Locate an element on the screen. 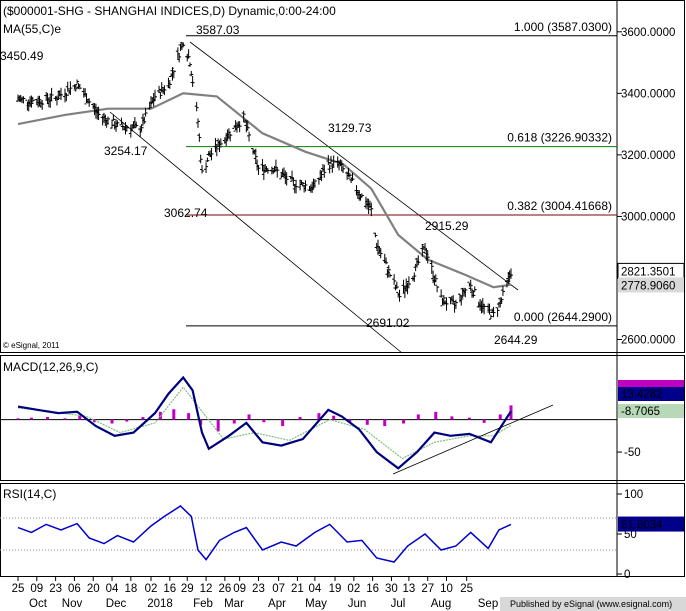  price-annotation: 3254.17 is located at coordinates (126, 151).